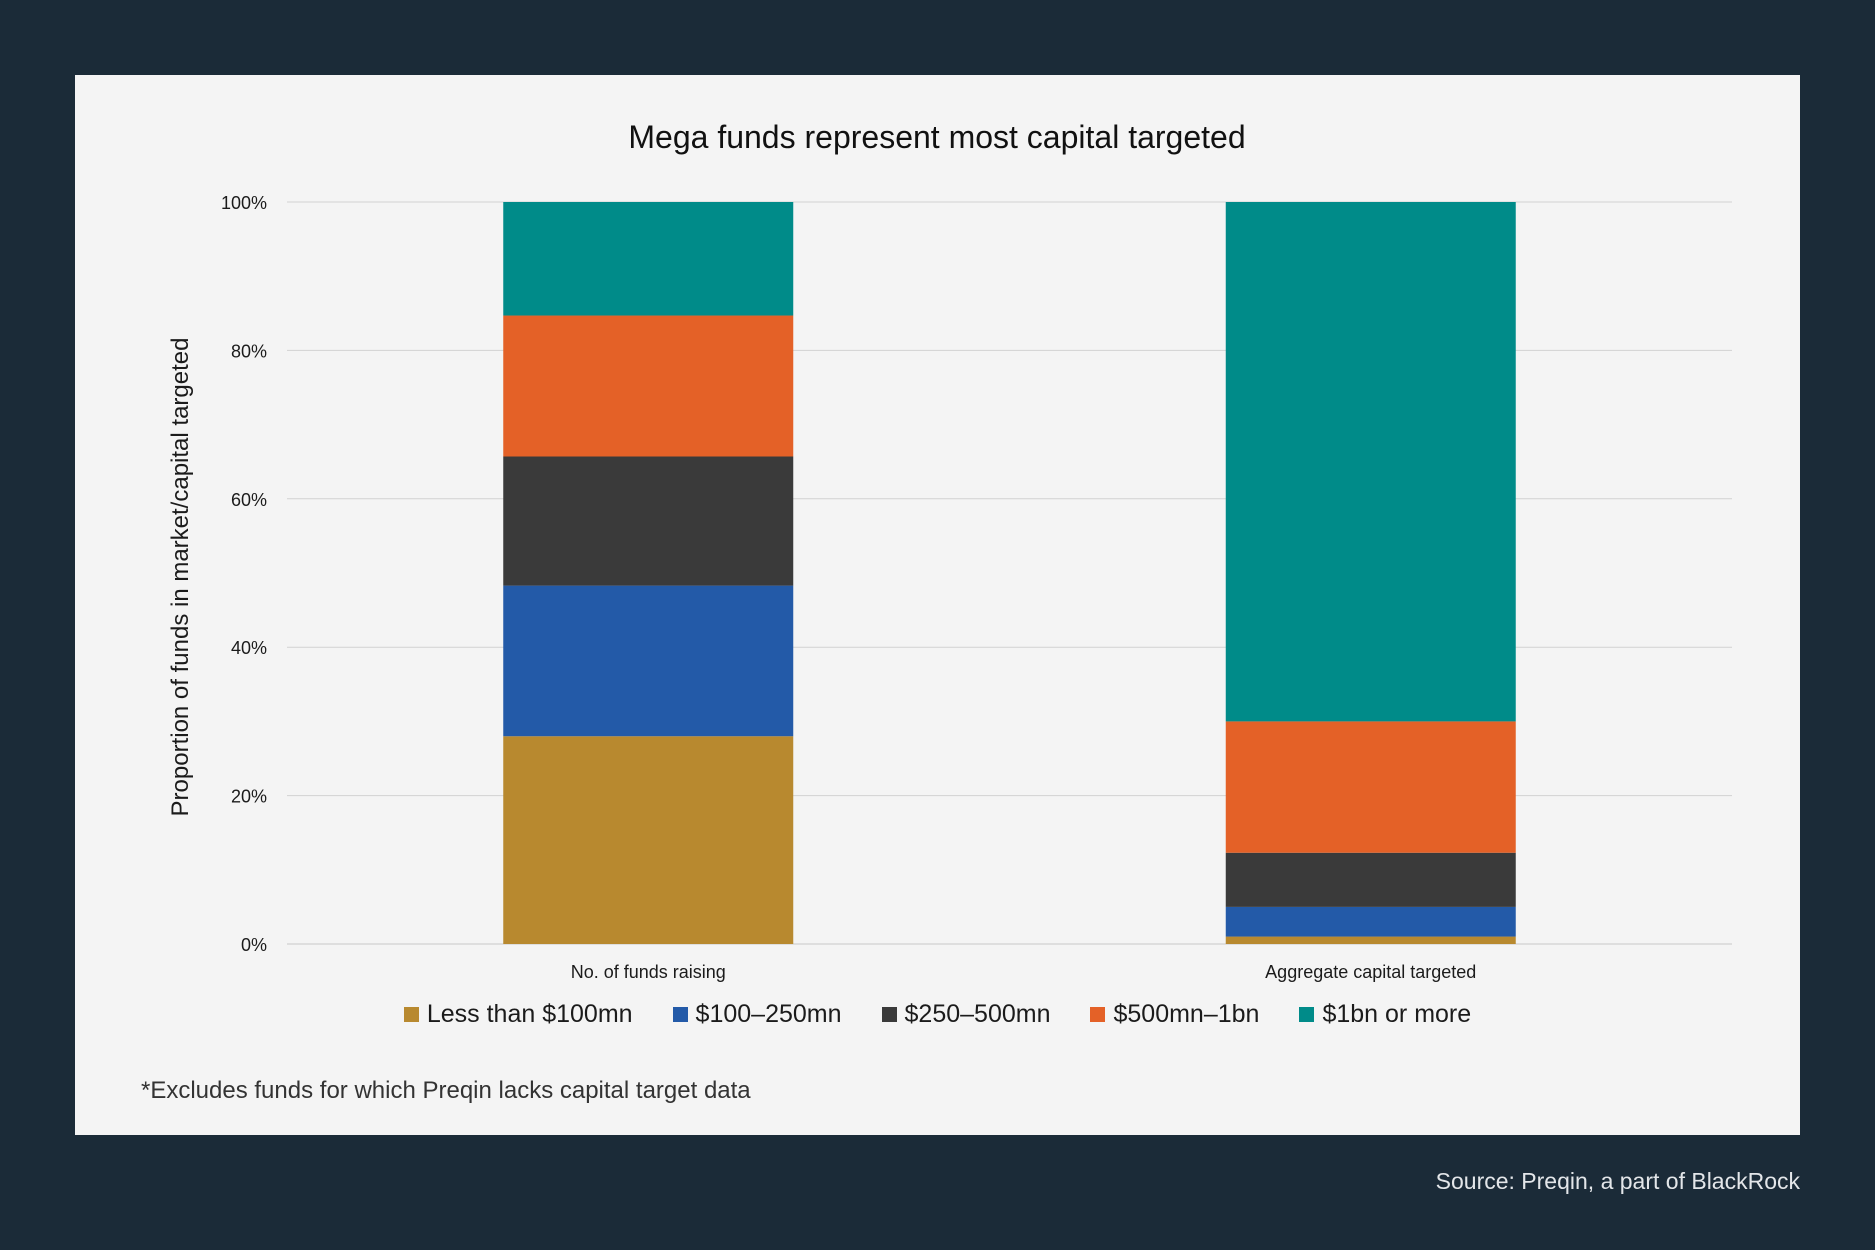  I want to click on legend-item: $500mn–1bn, so click(1174, 1014).